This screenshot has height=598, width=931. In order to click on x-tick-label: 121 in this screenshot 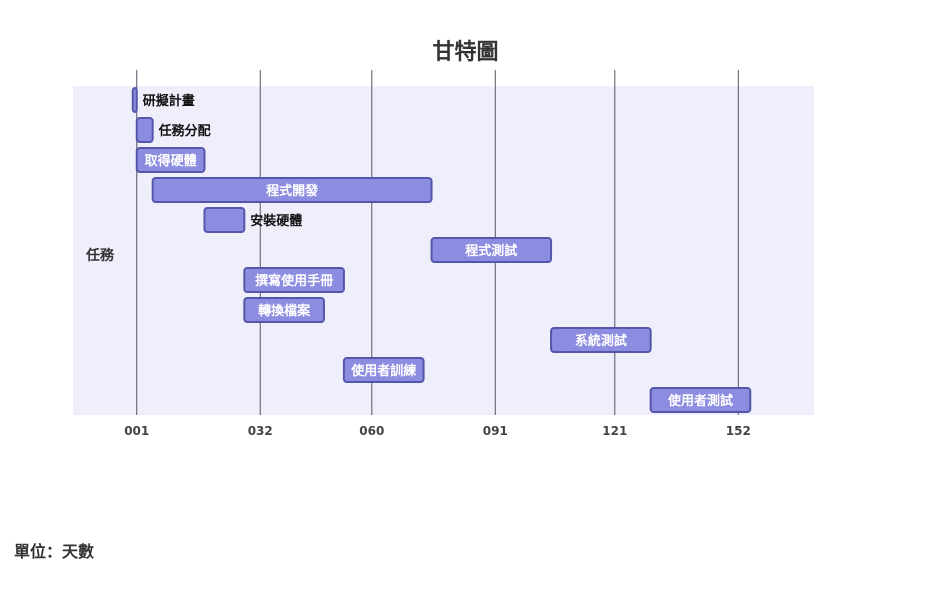, I will do `click(614, 431)`.